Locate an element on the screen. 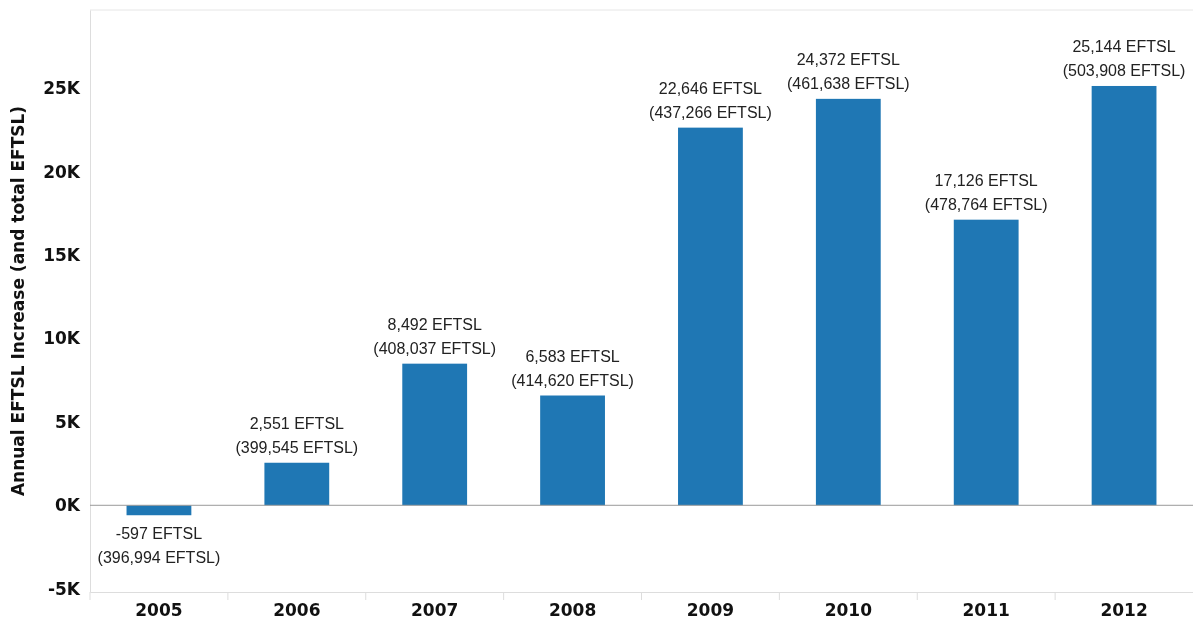 This screenshot has height=626, width=1193. x-tick-label: 2011 is located at coordinates (986, 610).